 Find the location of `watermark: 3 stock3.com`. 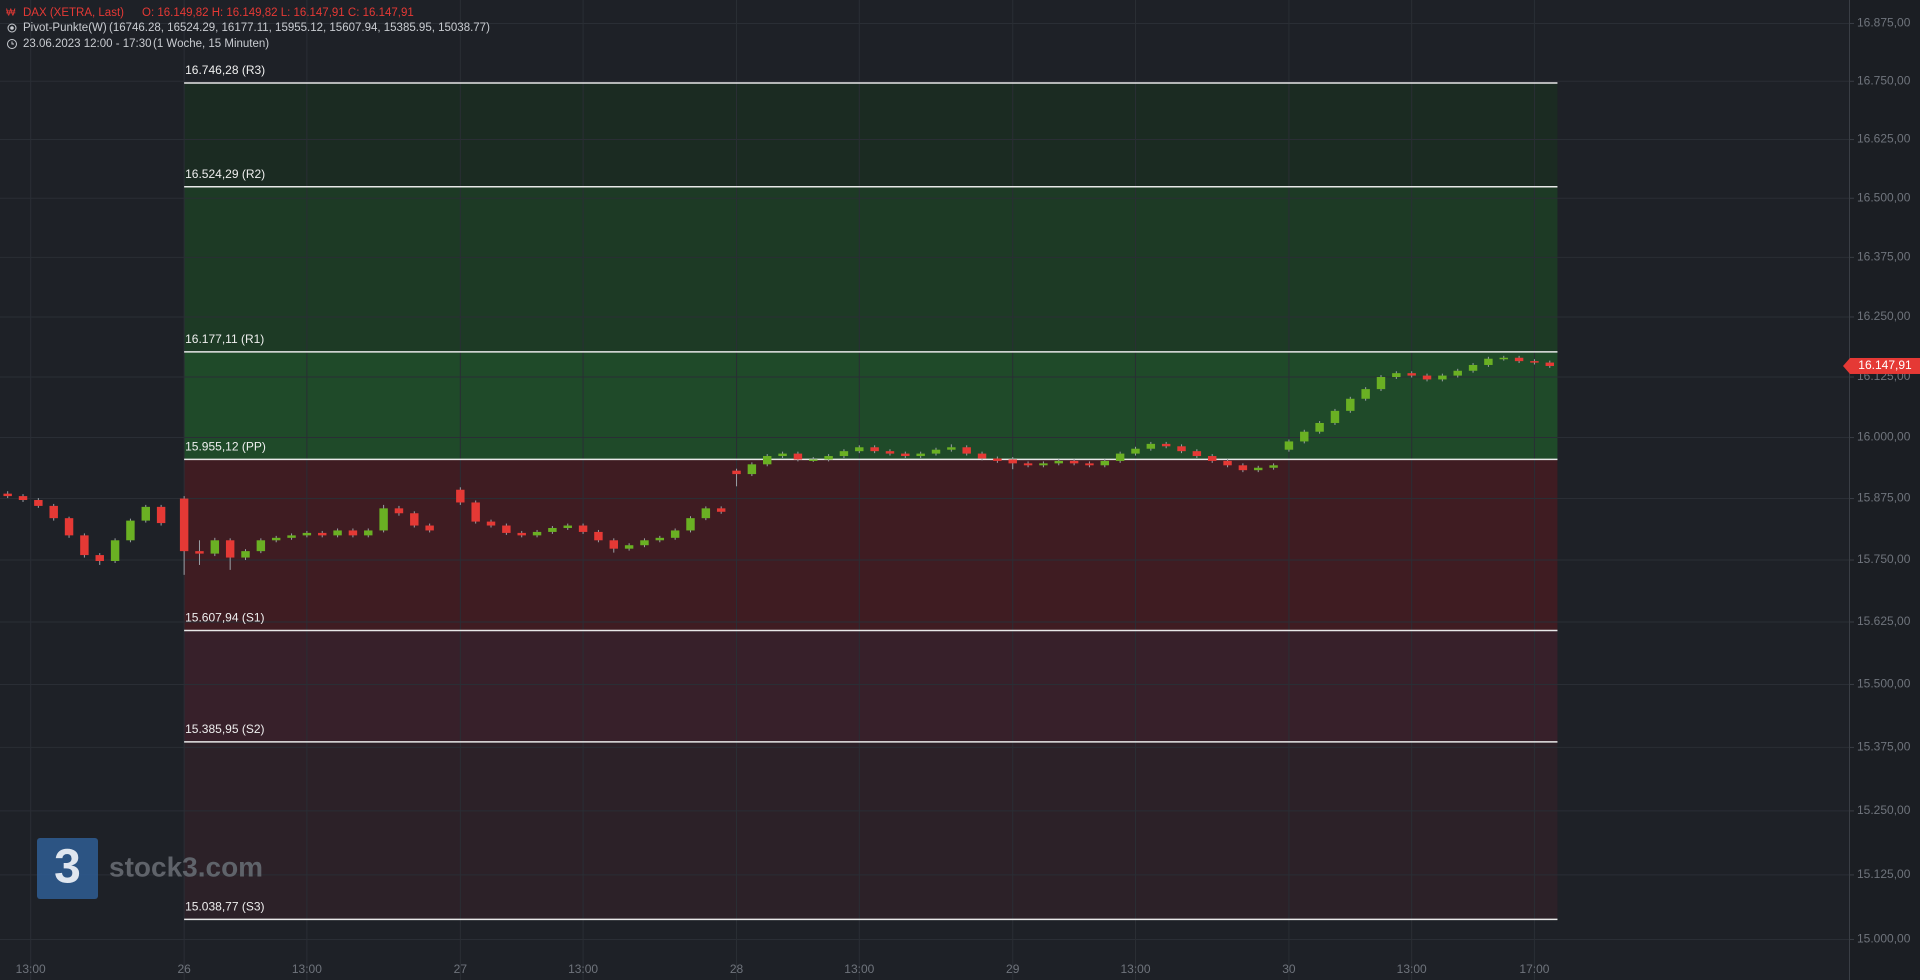

watermark: 3 stock3.com is located at coordinates (150, 868).